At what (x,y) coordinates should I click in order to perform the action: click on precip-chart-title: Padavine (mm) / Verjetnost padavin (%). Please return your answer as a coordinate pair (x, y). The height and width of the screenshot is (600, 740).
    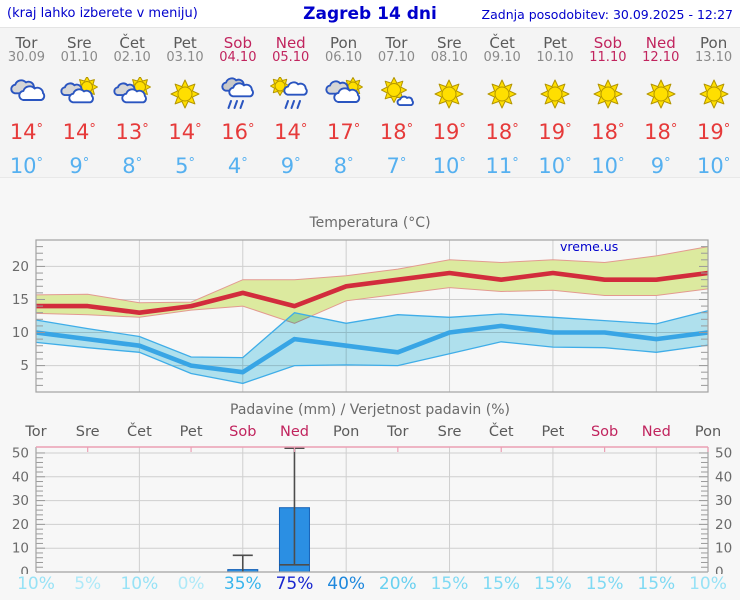
    Looking at the image, I should click on (370, 410).